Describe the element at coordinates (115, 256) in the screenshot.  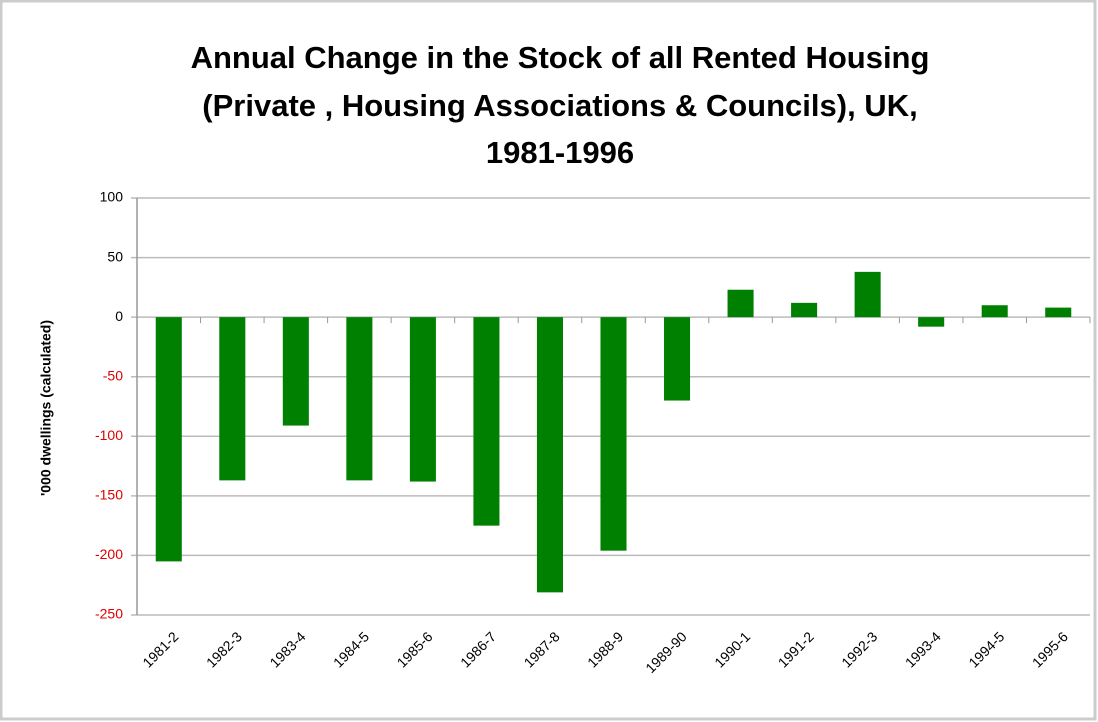
I see `y-tick-label: 50` at that location.